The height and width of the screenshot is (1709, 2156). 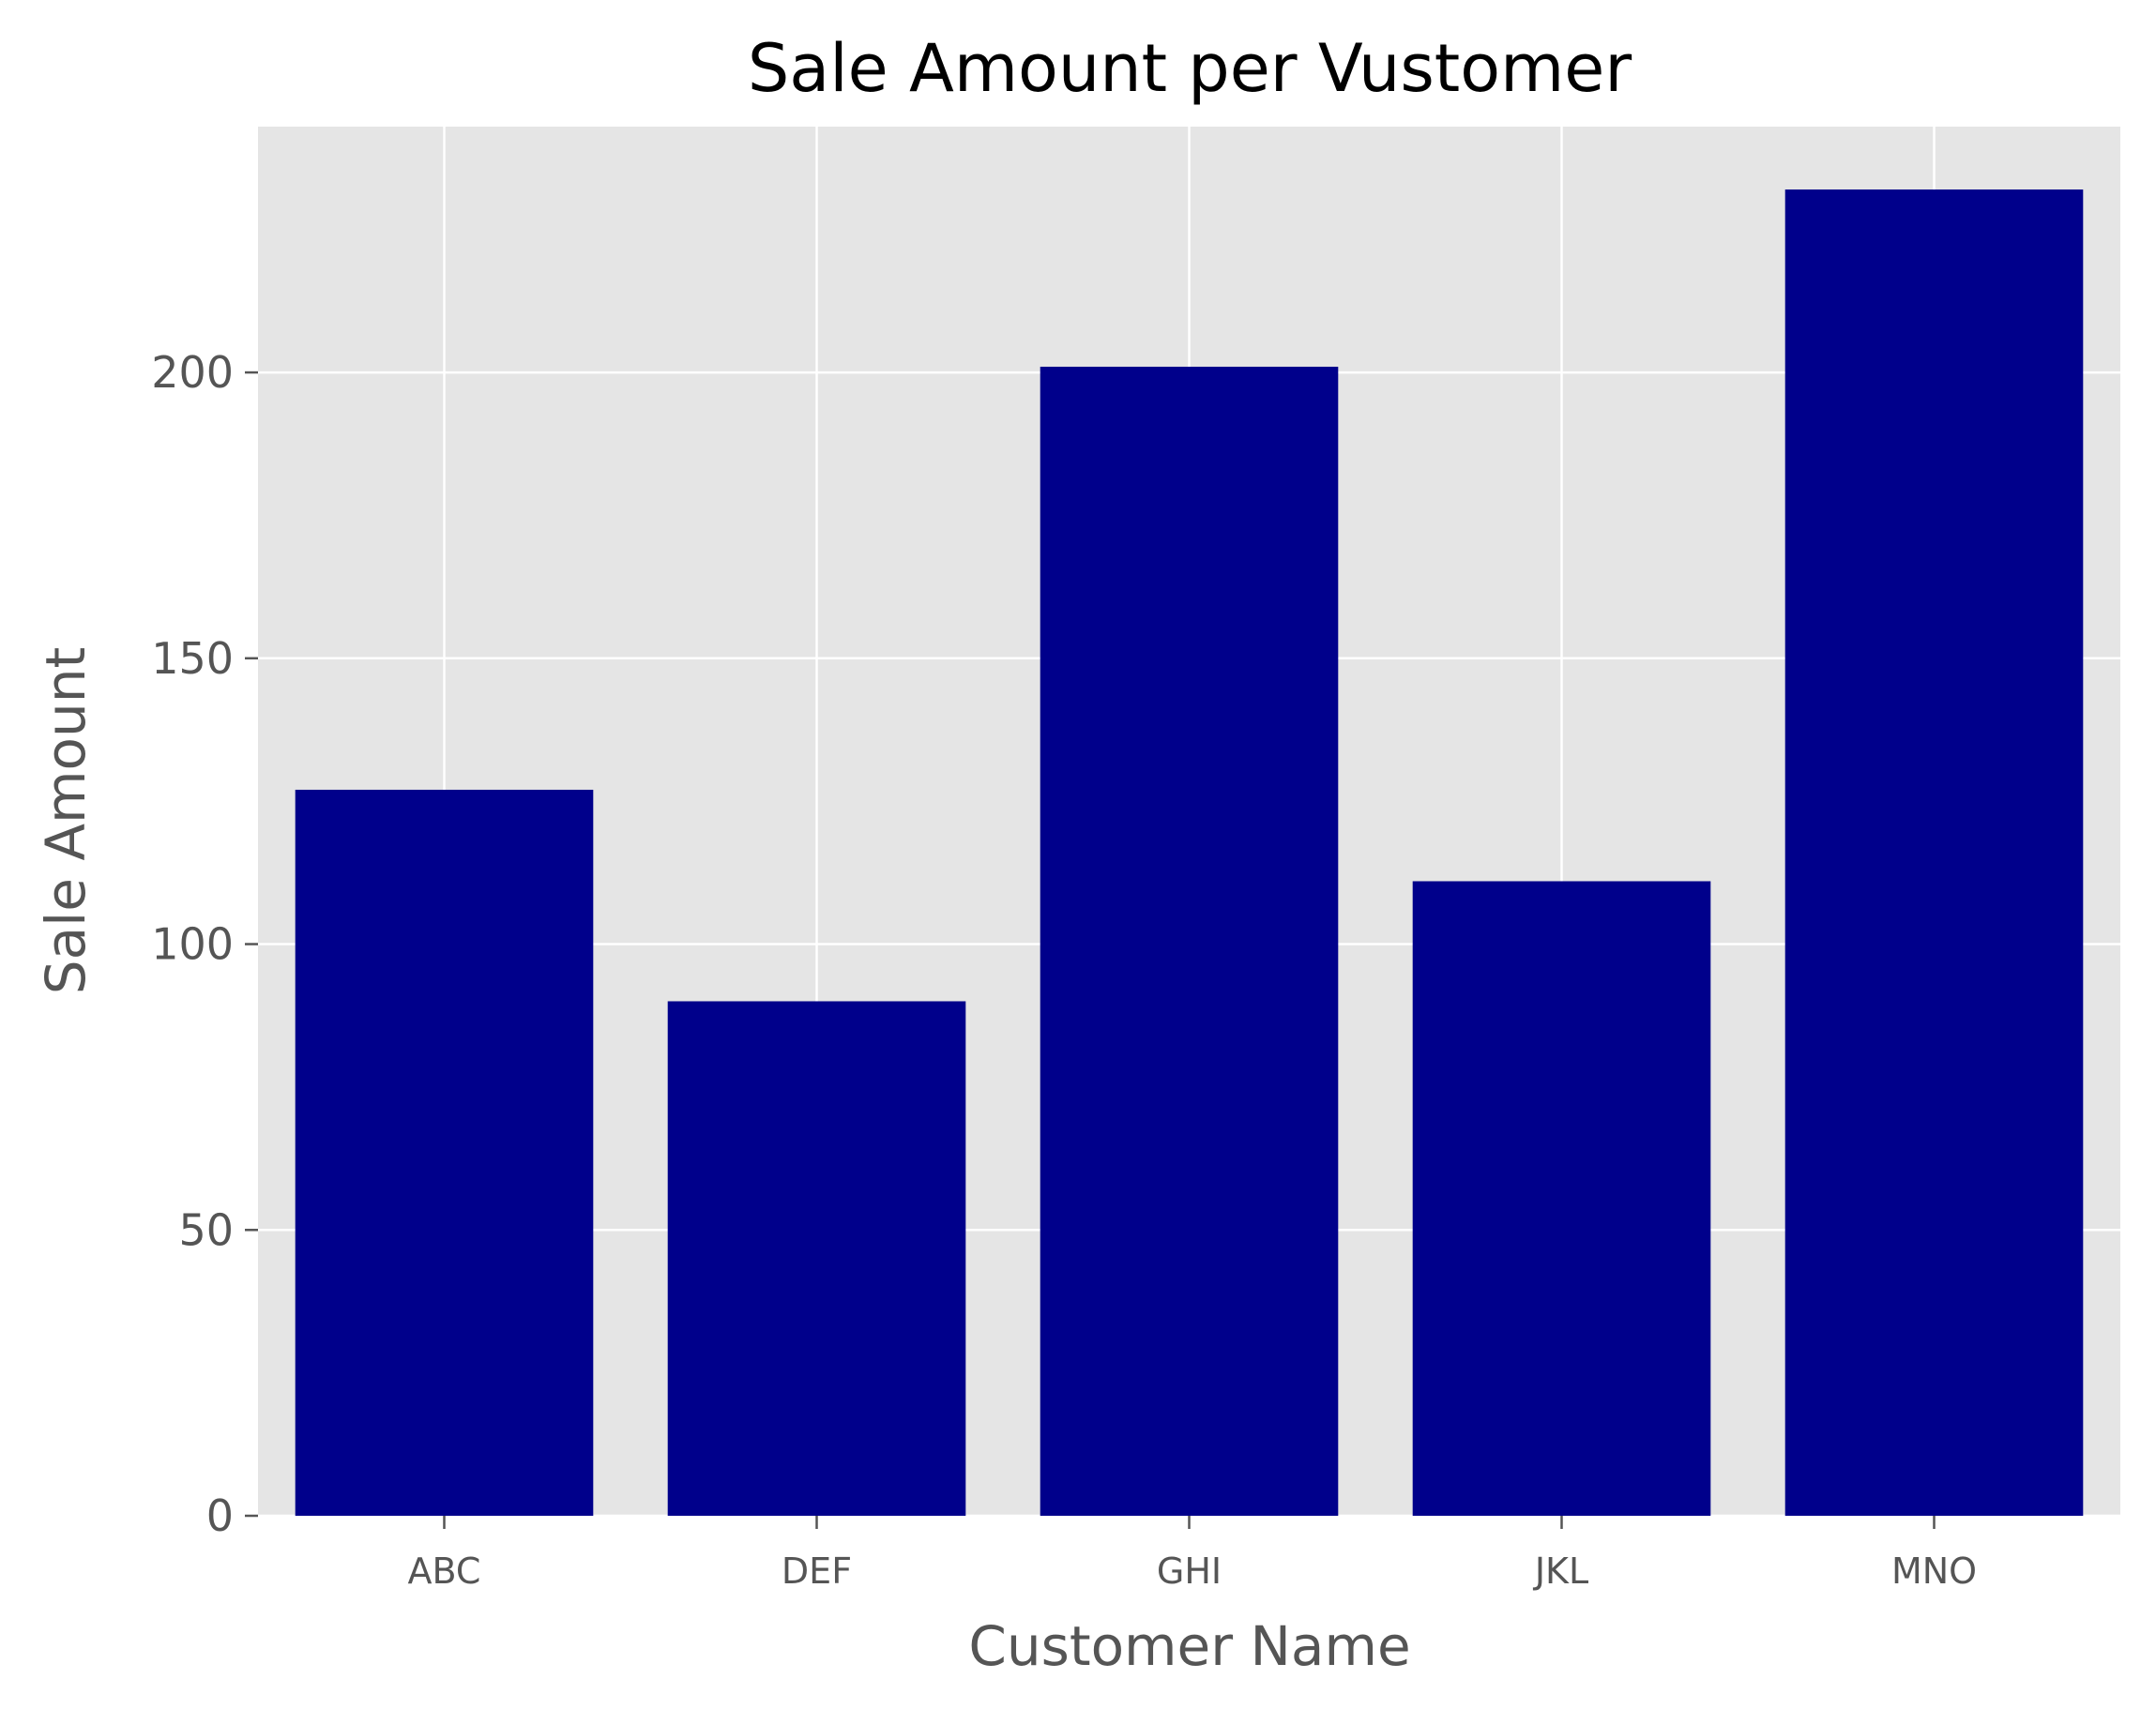 I want to click on x-tick-label: ABC, so click(x=444, y=1571).